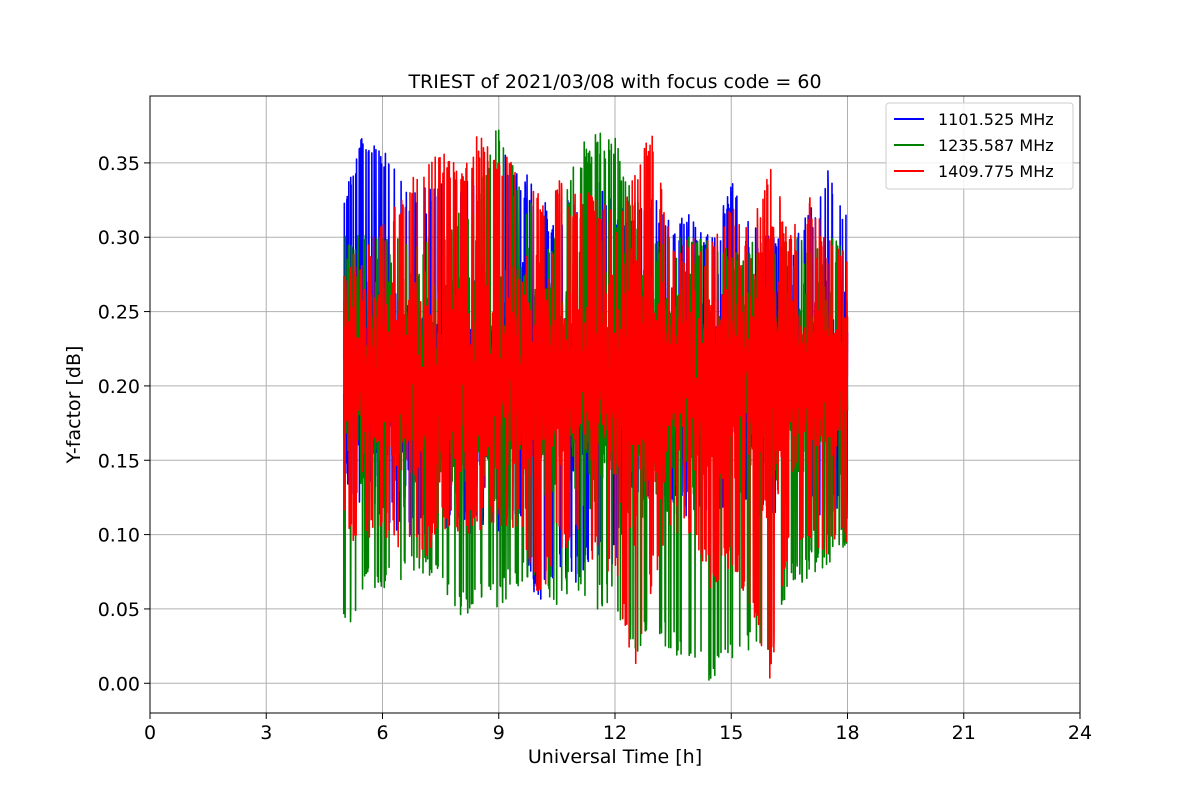 The height and width of the screenshot is (800, 1200). What do you see at coordinates (150, 733) in the screenshot?
I see `x-tick-label-0: 0` at bounding box center [150, 733].